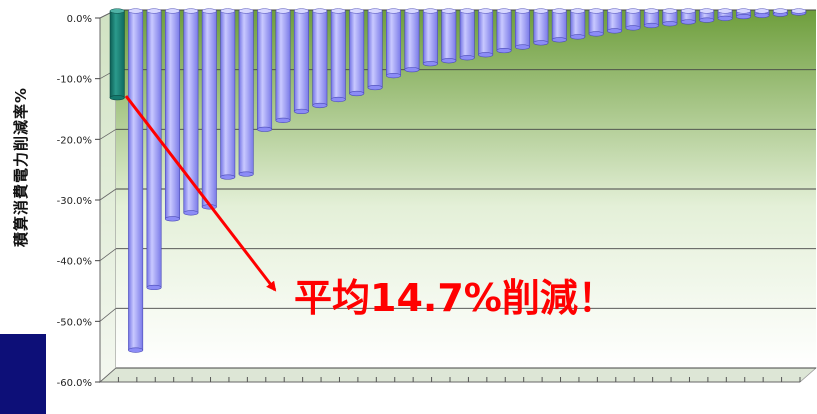  I want to click on y-tick-label: -30.0%, so click(74, 201).